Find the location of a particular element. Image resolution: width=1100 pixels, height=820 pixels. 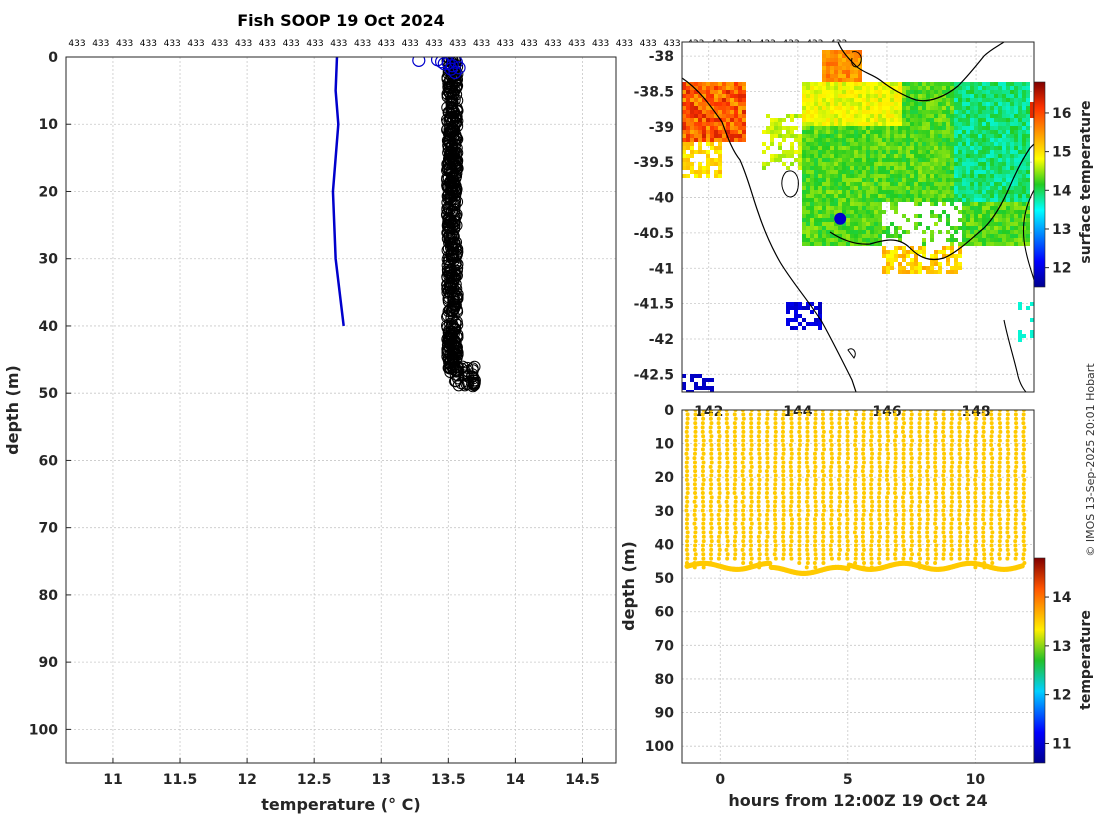

x-tick-label: 12.5 is located at coordinates (314, 780).